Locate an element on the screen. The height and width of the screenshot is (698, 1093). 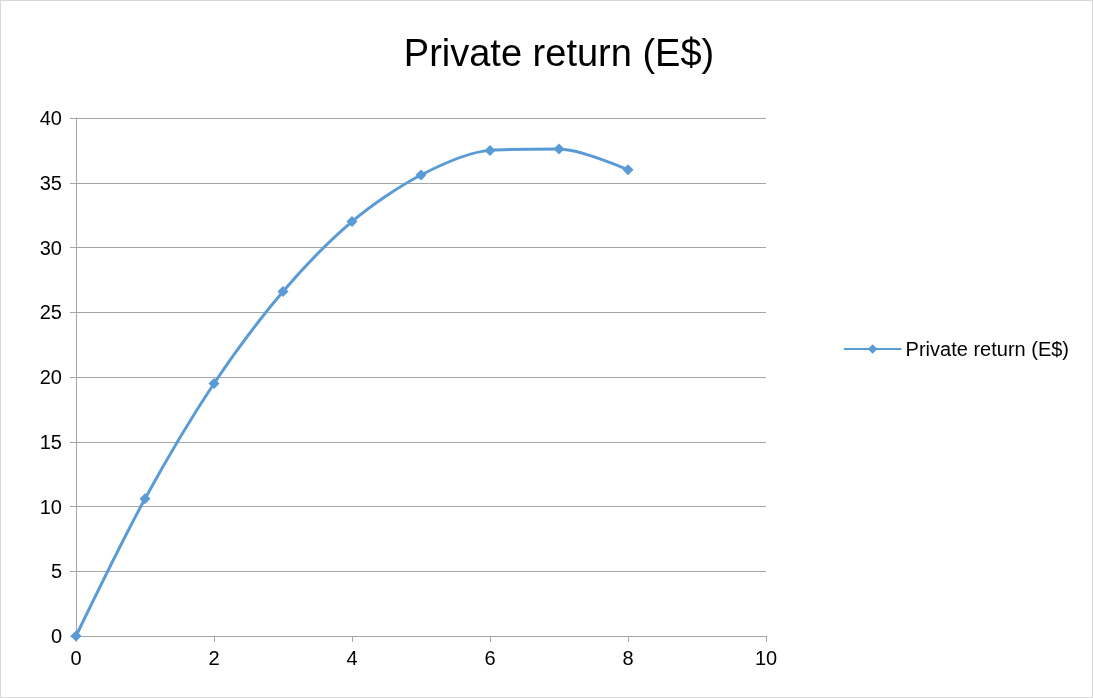
chart-title: Private return (E$) is located at coordinates (559, 53).